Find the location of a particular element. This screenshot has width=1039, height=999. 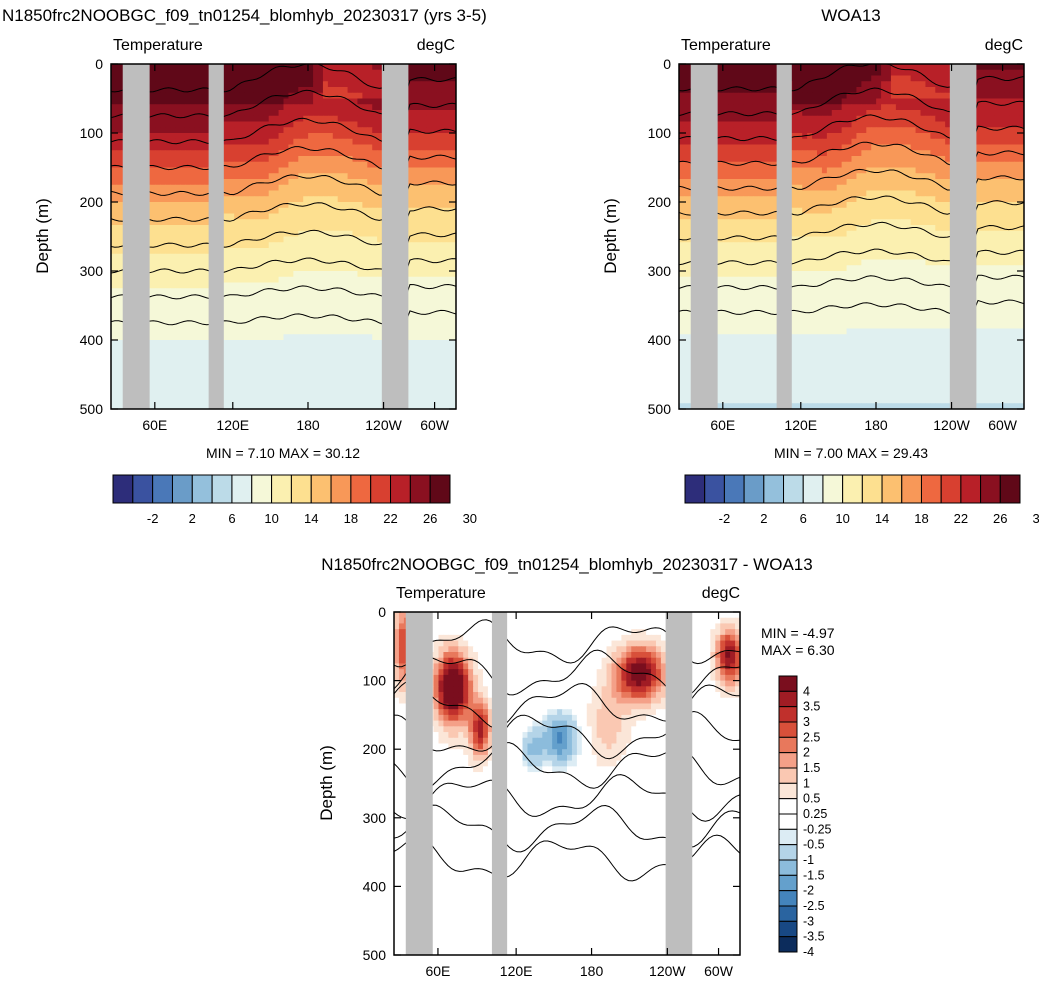

colorbar-swatch is located at coordinates (242, 489).